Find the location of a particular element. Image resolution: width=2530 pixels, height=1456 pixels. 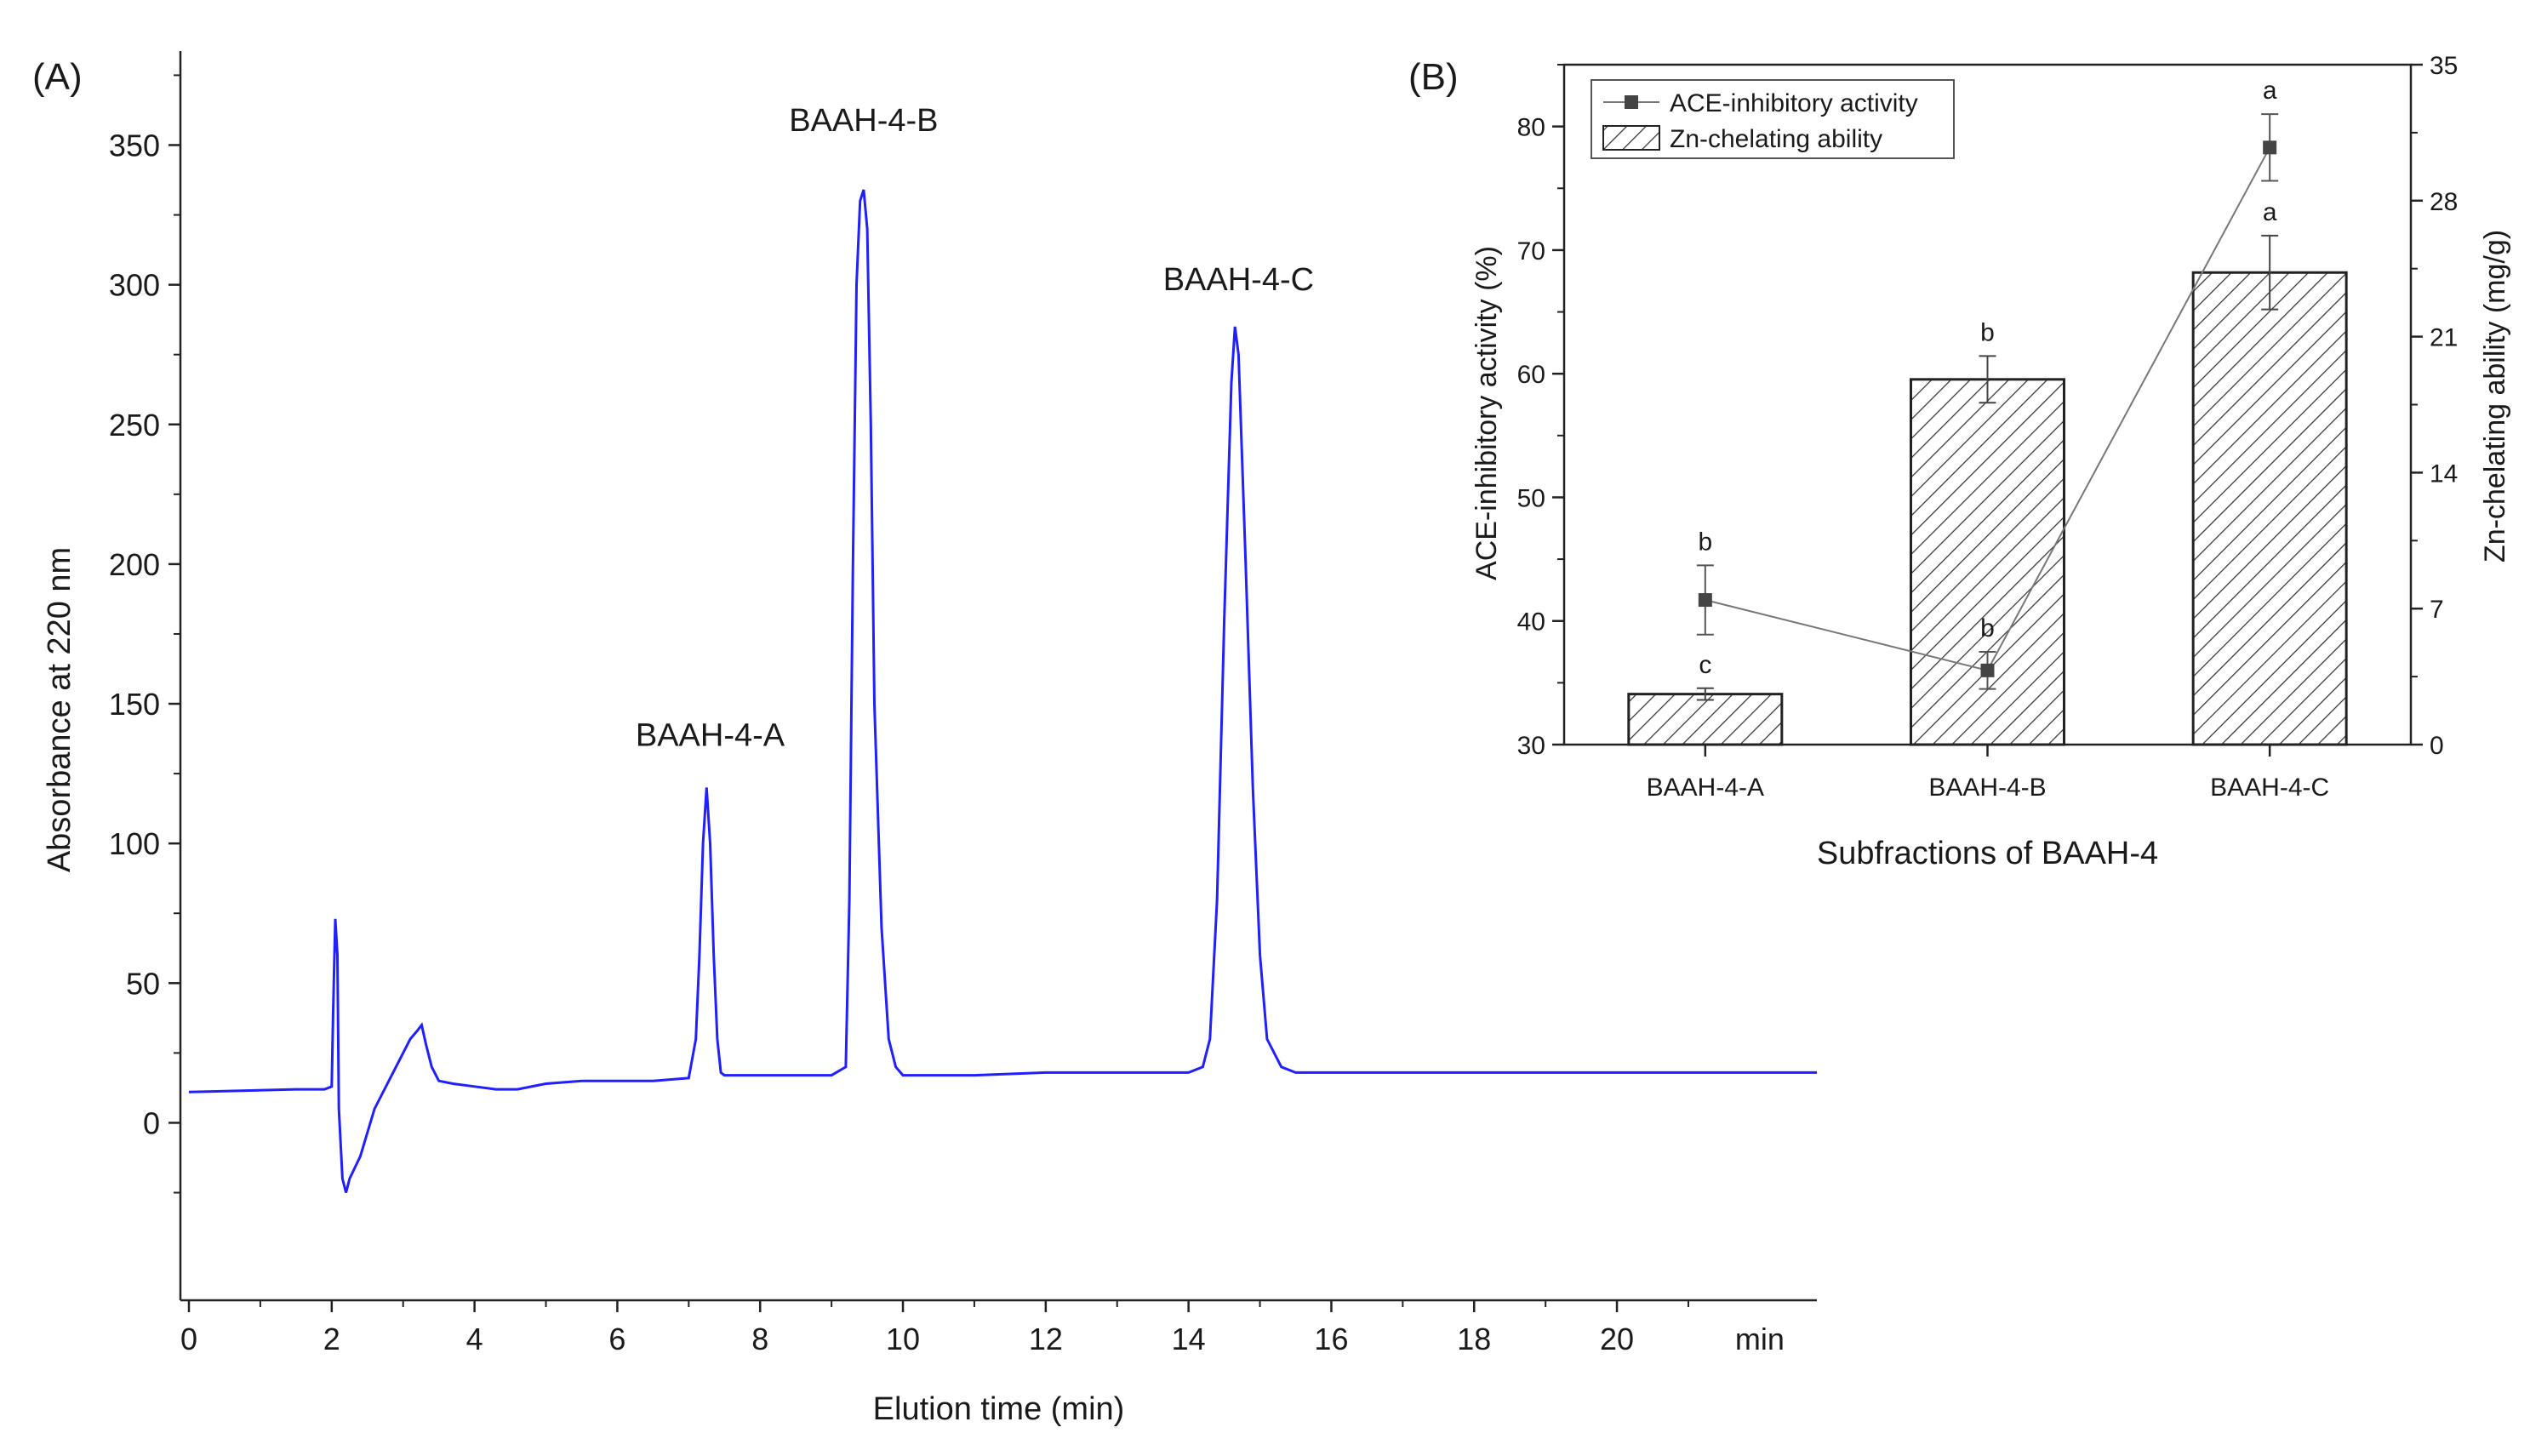

legend-box is located at coordinates (1773, 119).